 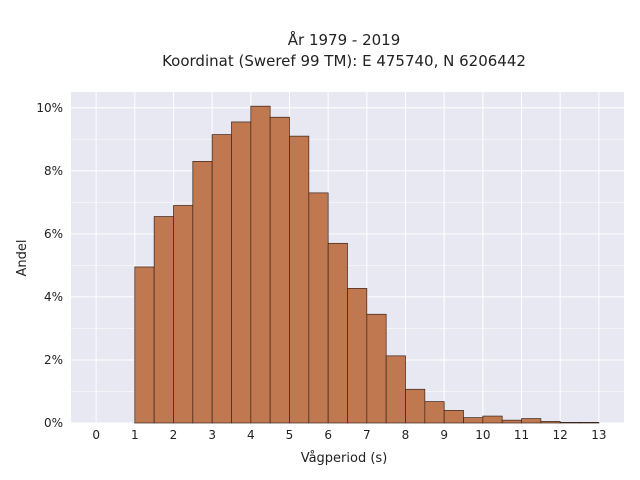 What do you see at coordinates (174, 435) in the screenshot?
I see `x-tick-label: 2` at bounding box center [174, 435].